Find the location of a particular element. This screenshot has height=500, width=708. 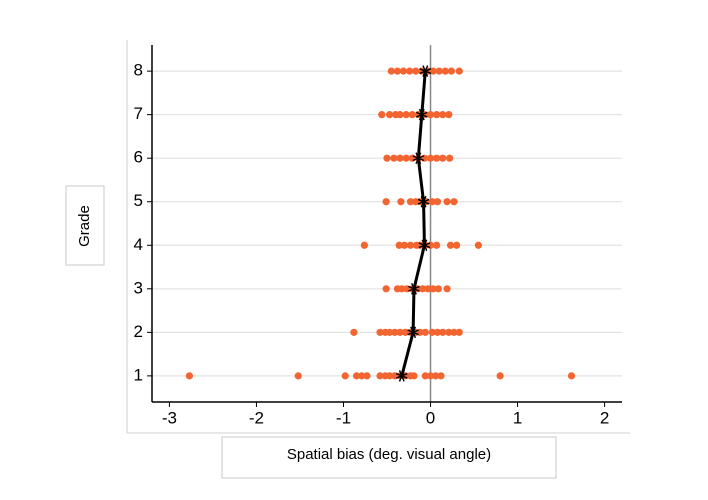

x-tick-label: 2 is located at coordinates (604, 417).